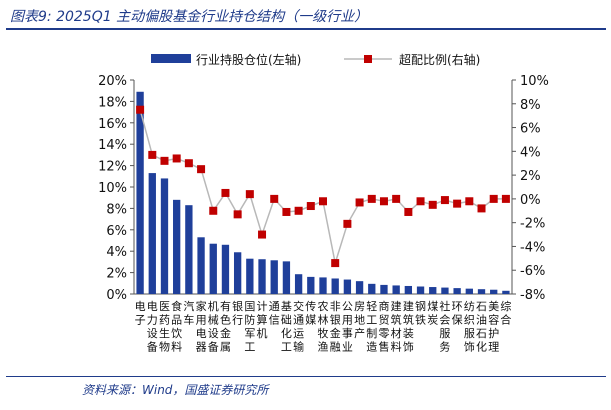  I want to click on category-label: 非银金融, so click(335, 327).